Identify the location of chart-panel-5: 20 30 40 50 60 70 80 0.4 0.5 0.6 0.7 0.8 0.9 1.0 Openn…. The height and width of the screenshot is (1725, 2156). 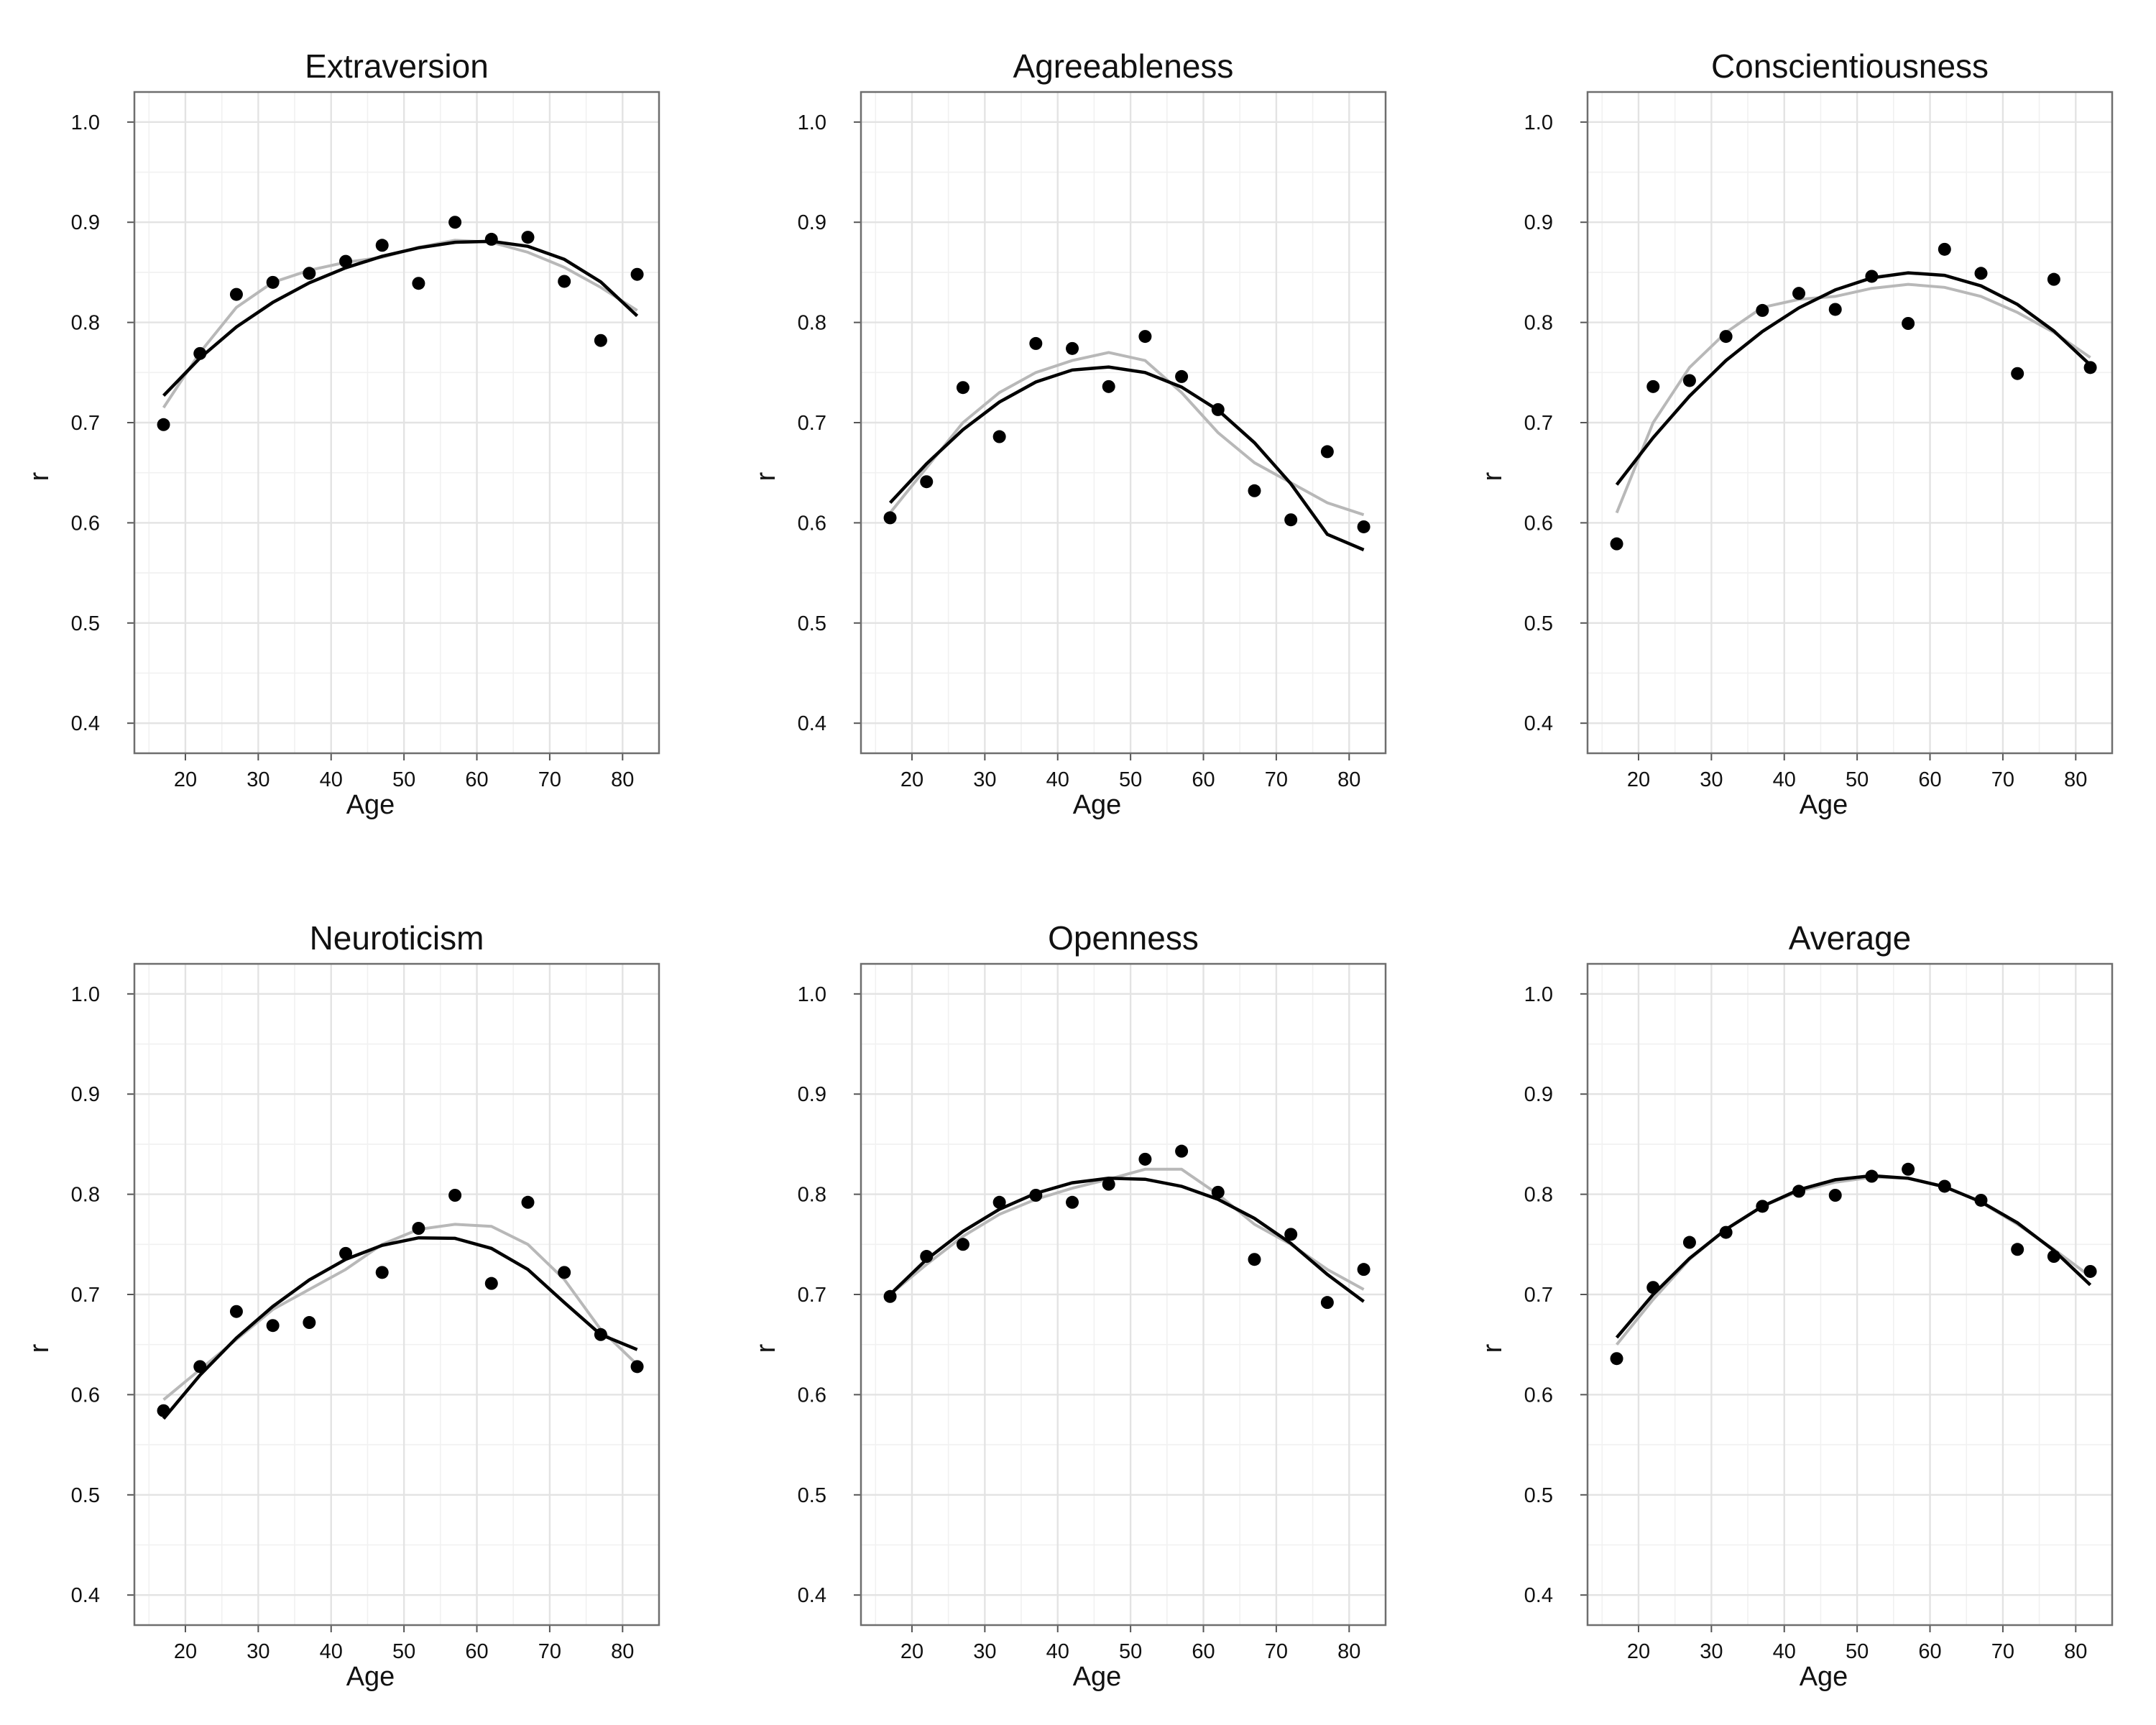
(1069, 1305).